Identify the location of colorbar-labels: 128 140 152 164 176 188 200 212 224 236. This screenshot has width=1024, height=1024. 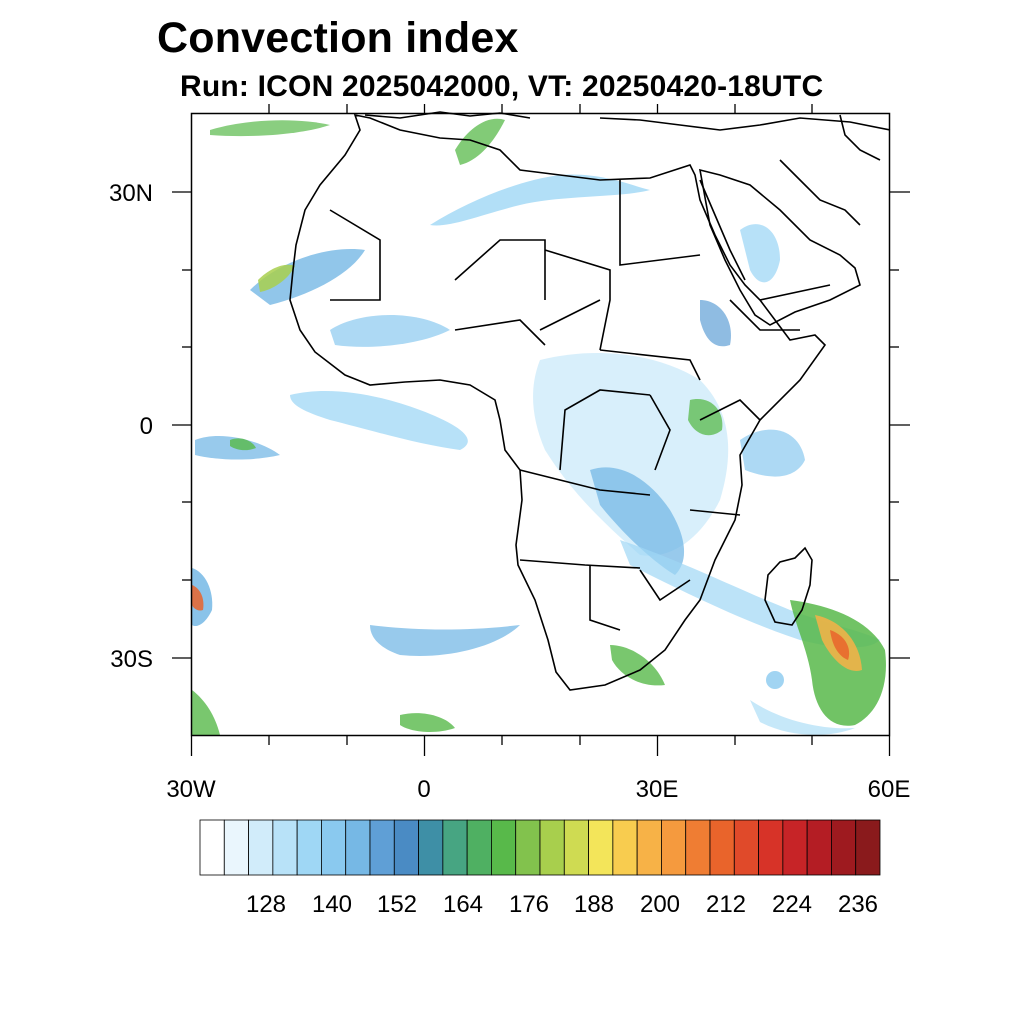
(562, 904).